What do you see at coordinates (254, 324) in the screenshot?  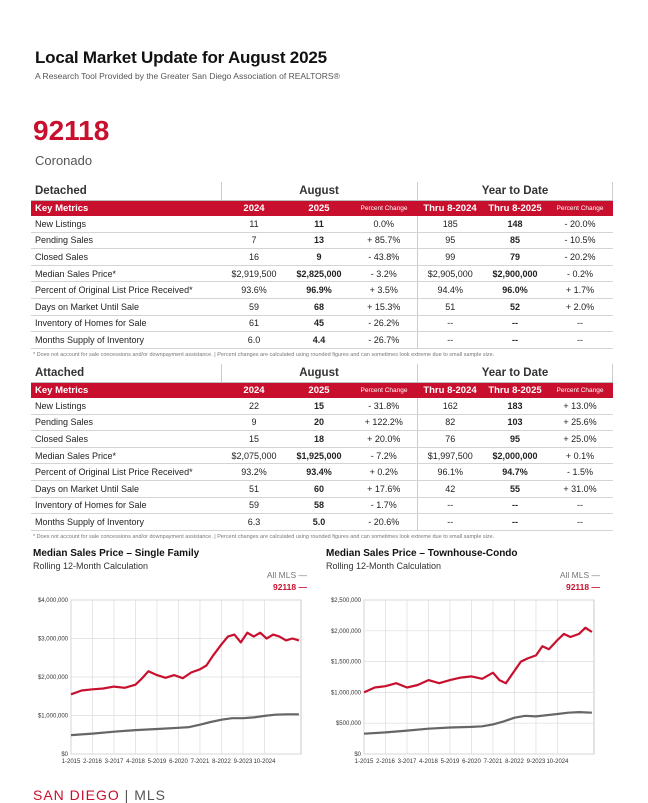 I see `month-2024-value: 61` at bounding box center [254, 324].